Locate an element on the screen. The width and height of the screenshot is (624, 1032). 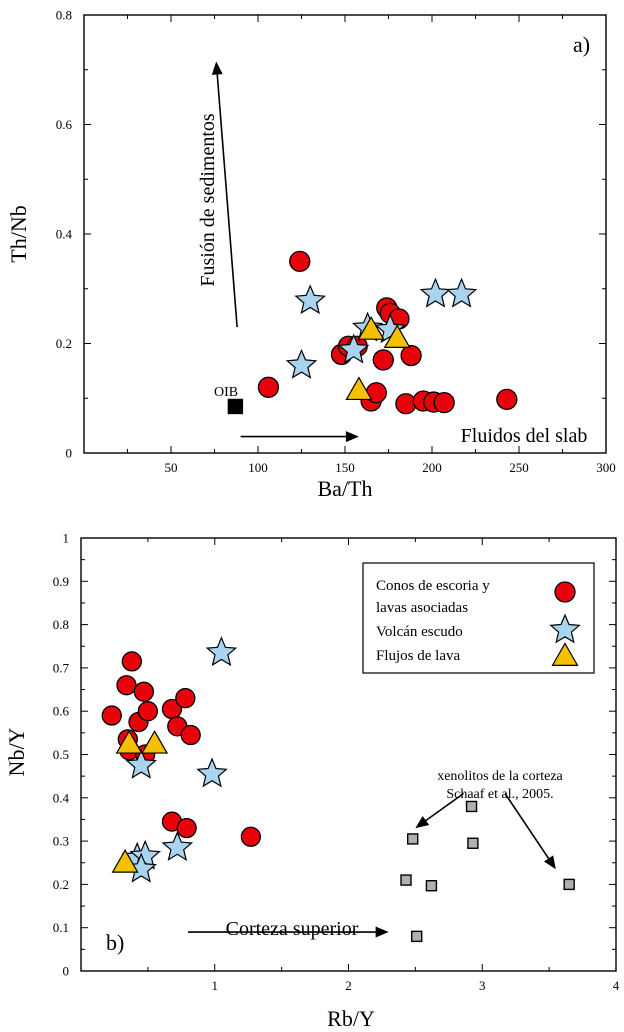
panel-b-label: b) is located at coordinates (115, 942).